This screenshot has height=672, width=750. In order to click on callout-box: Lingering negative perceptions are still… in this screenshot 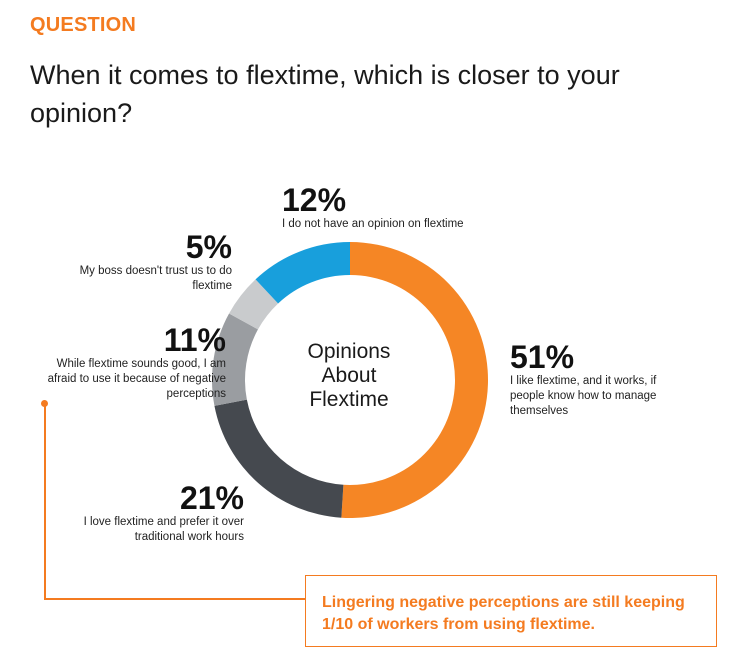, I will do `click(511, 611)`.